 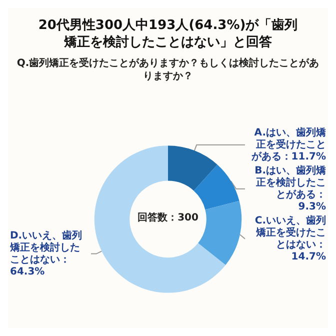 What do you see at coordinates (168, 34) in the screenshot?
I see `chart-title: 20代男性300人中193人(64.3%)が「歯列矯正を検討したことはない」と回答` at bounding box center [168, 34].